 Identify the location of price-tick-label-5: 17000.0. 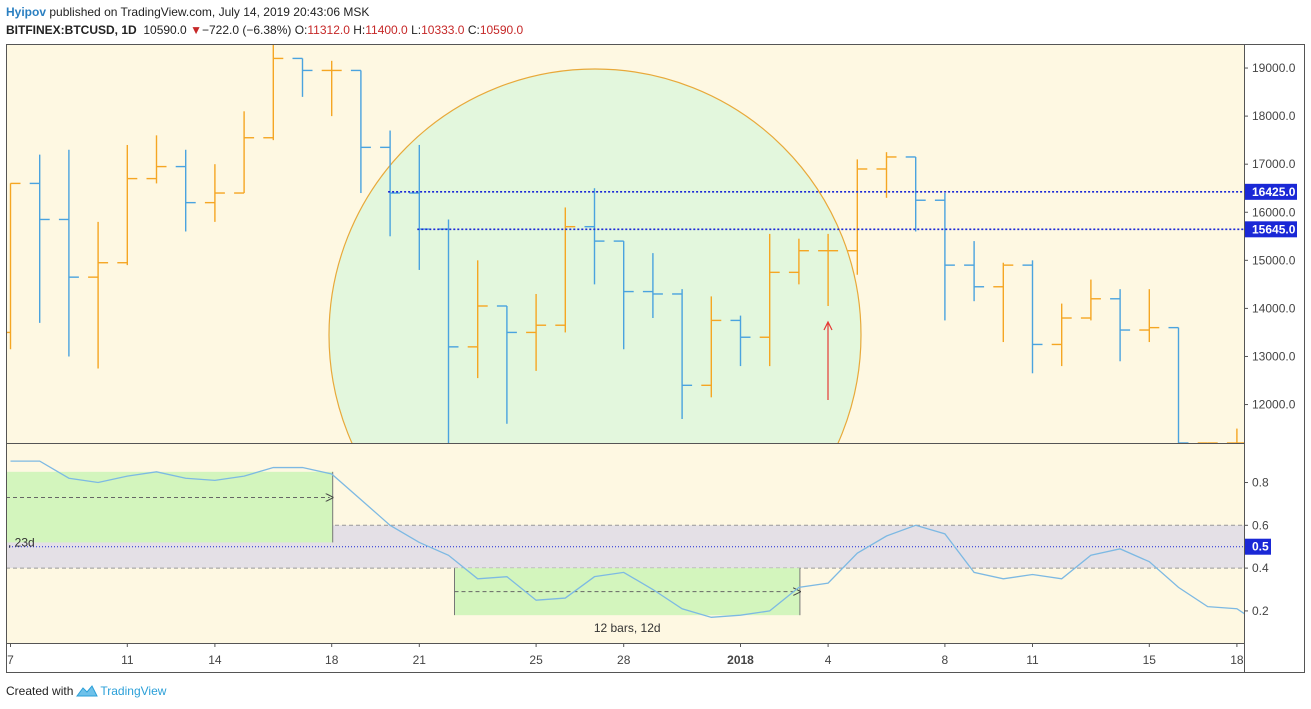
(1274, 164).